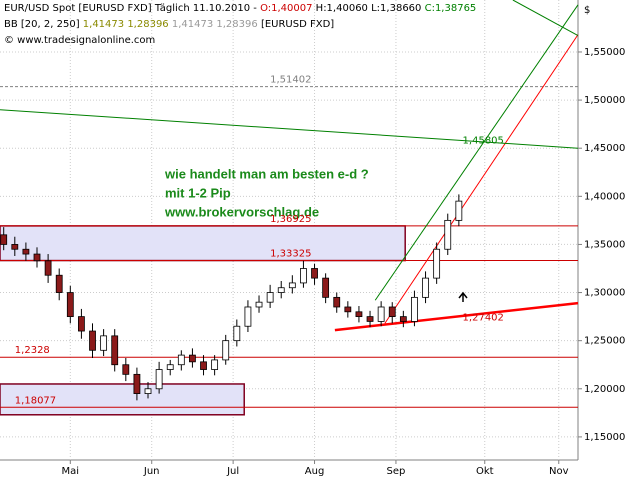 The width and height of the screenshot is (640, 480). Describe the element at coordinates (290, 254) in the screenshot. I see `level-label: 1,33325` at that location.